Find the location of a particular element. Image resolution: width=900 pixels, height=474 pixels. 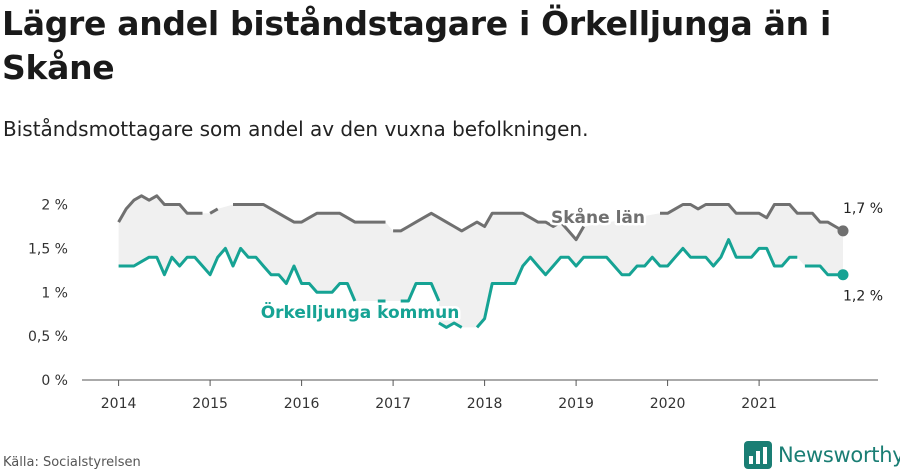

brand-logo: Newsworthy is located at coordinates (822, 455).